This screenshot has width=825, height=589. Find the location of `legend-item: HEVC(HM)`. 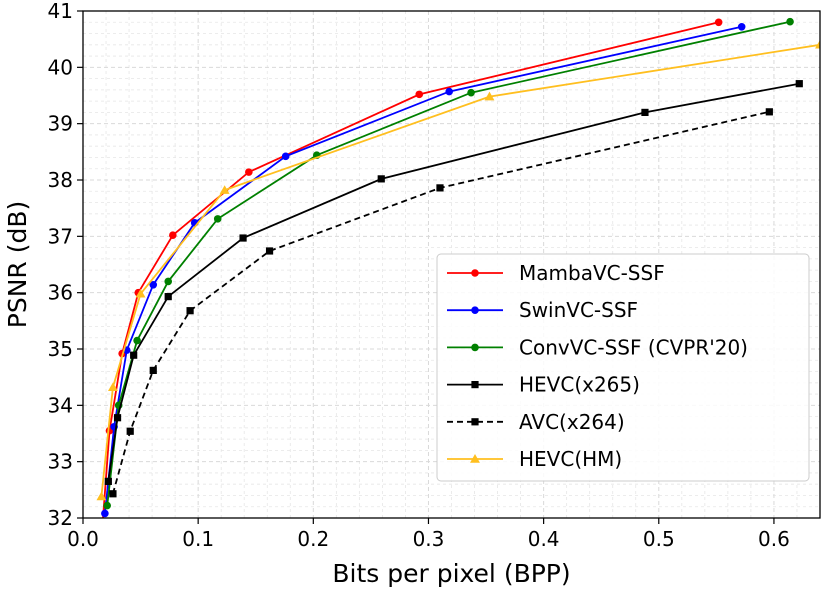

legend-item: HEVC(HM) is located at coordinates (534, 459).